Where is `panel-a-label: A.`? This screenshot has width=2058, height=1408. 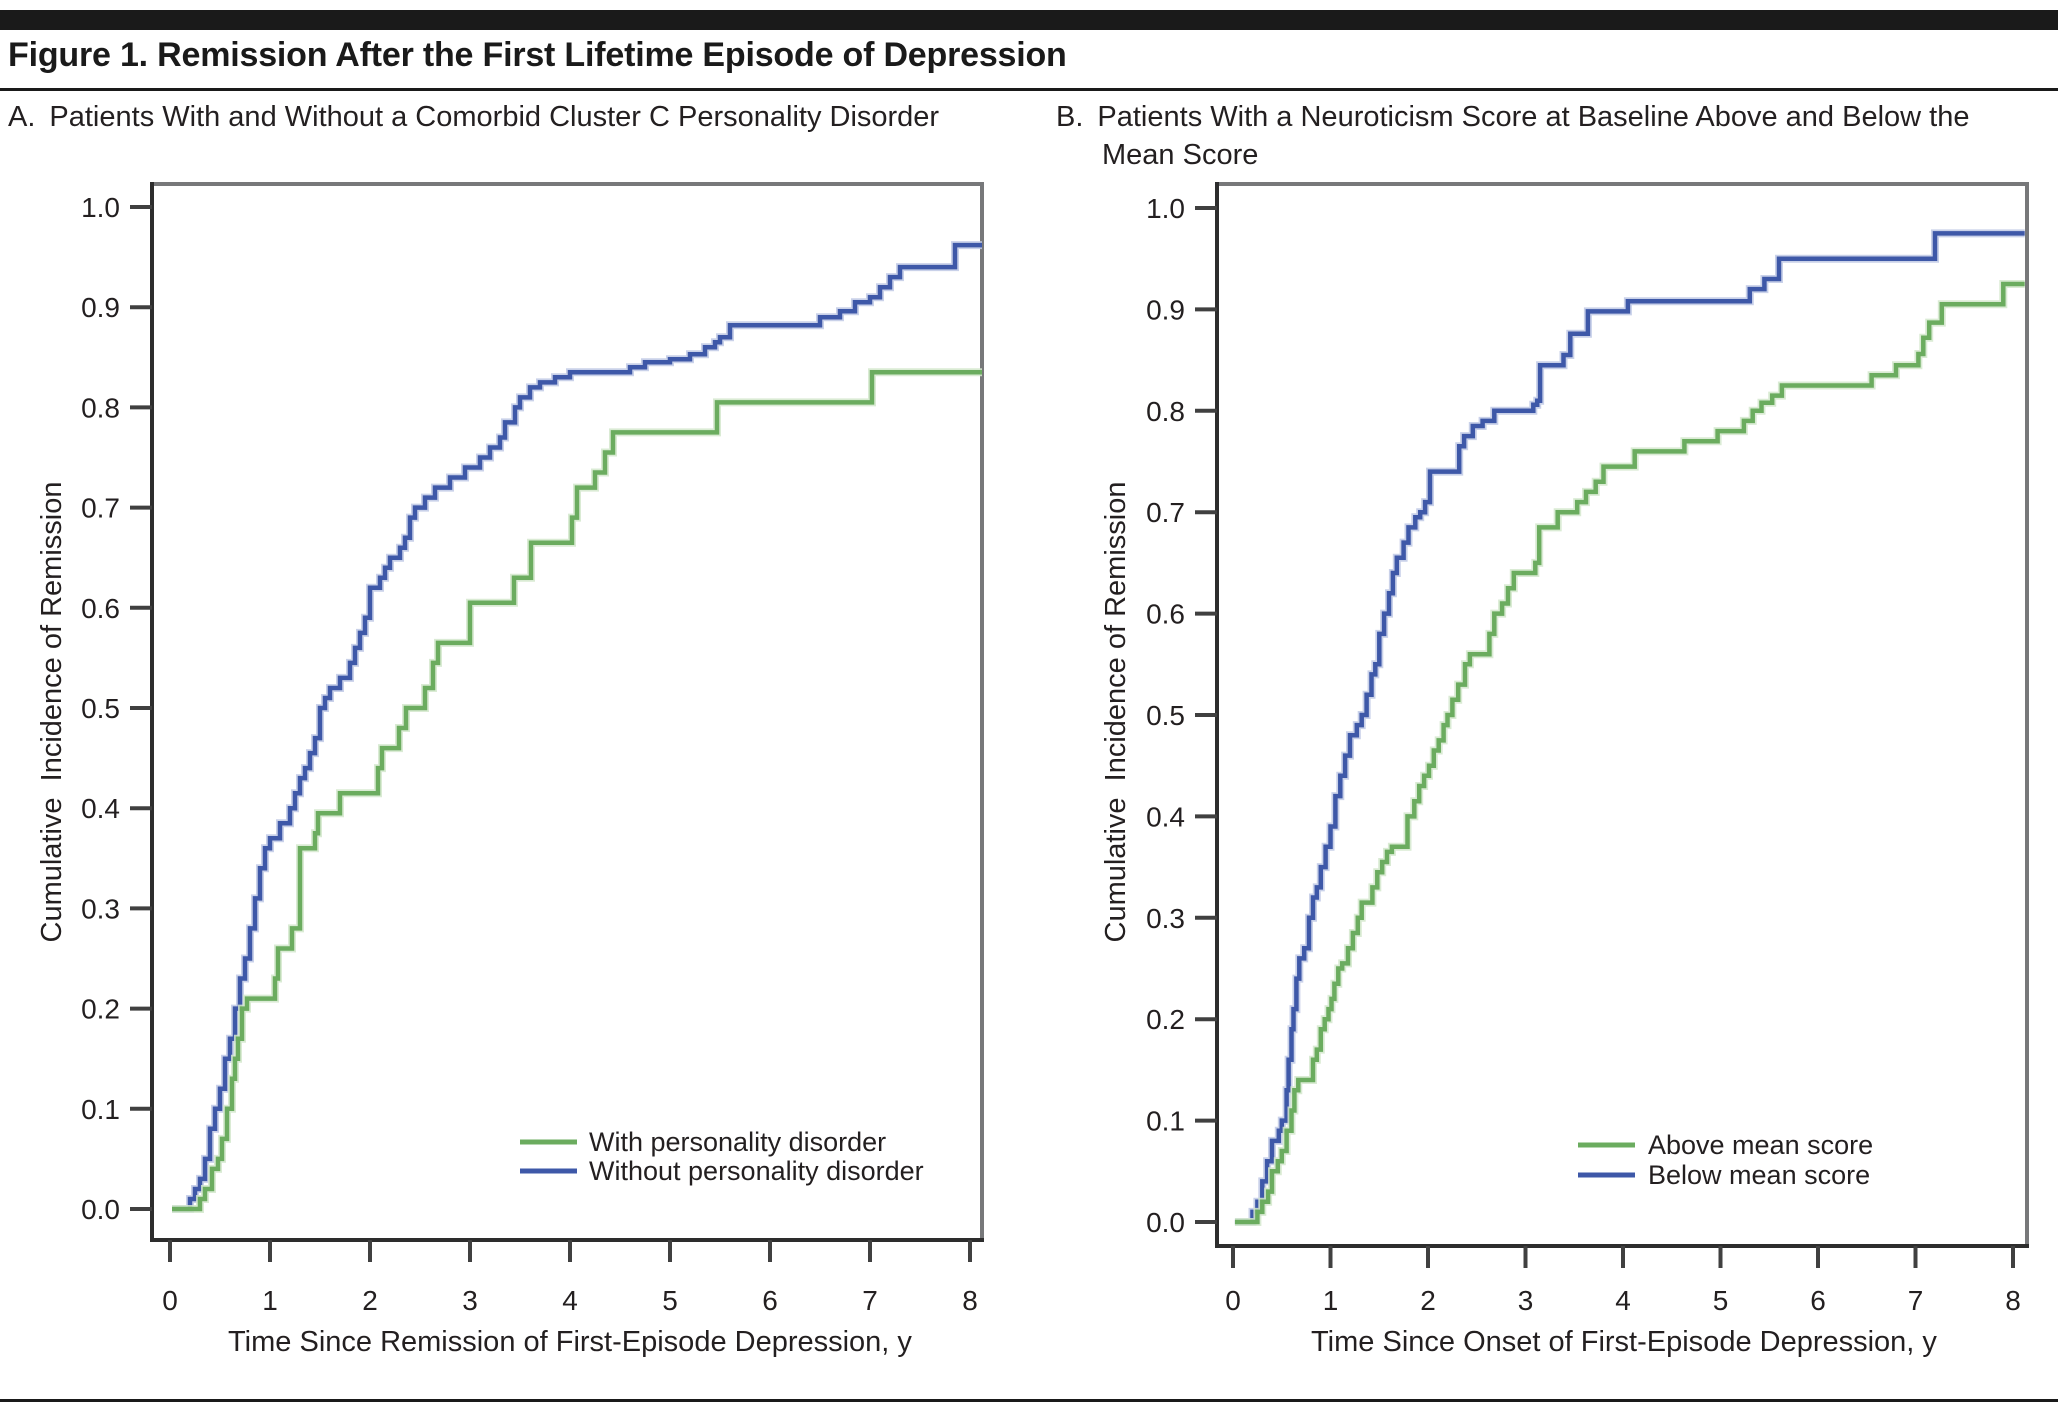 panel-a-label: A. is located at coordinates (22, 117).